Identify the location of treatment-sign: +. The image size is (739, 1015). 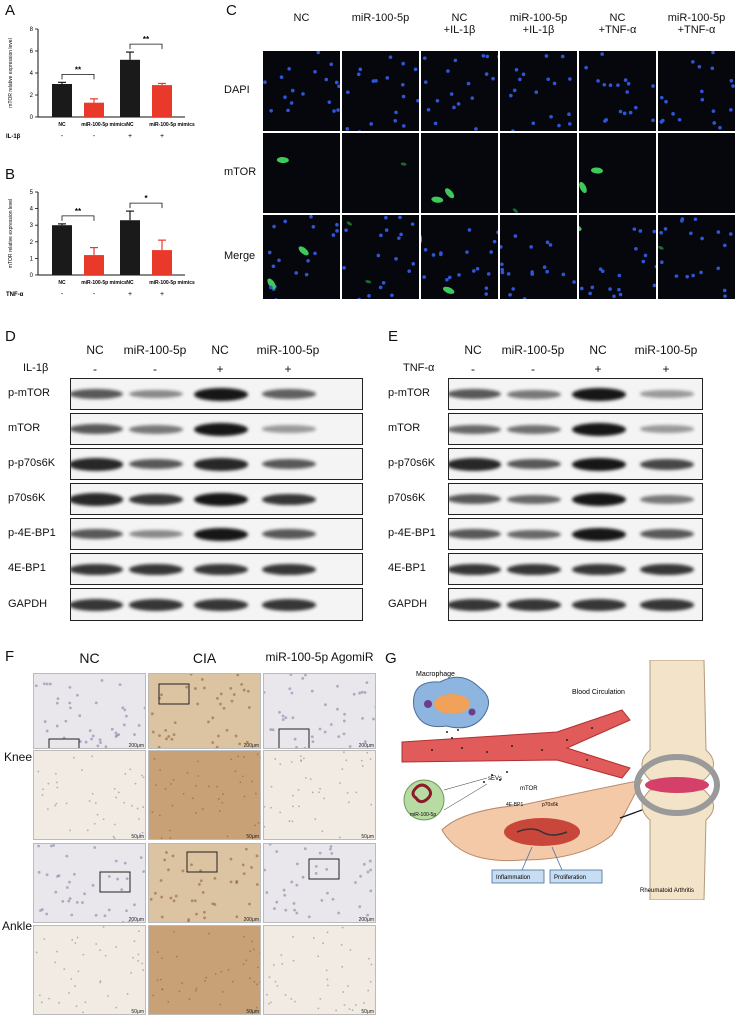
(162, 136).